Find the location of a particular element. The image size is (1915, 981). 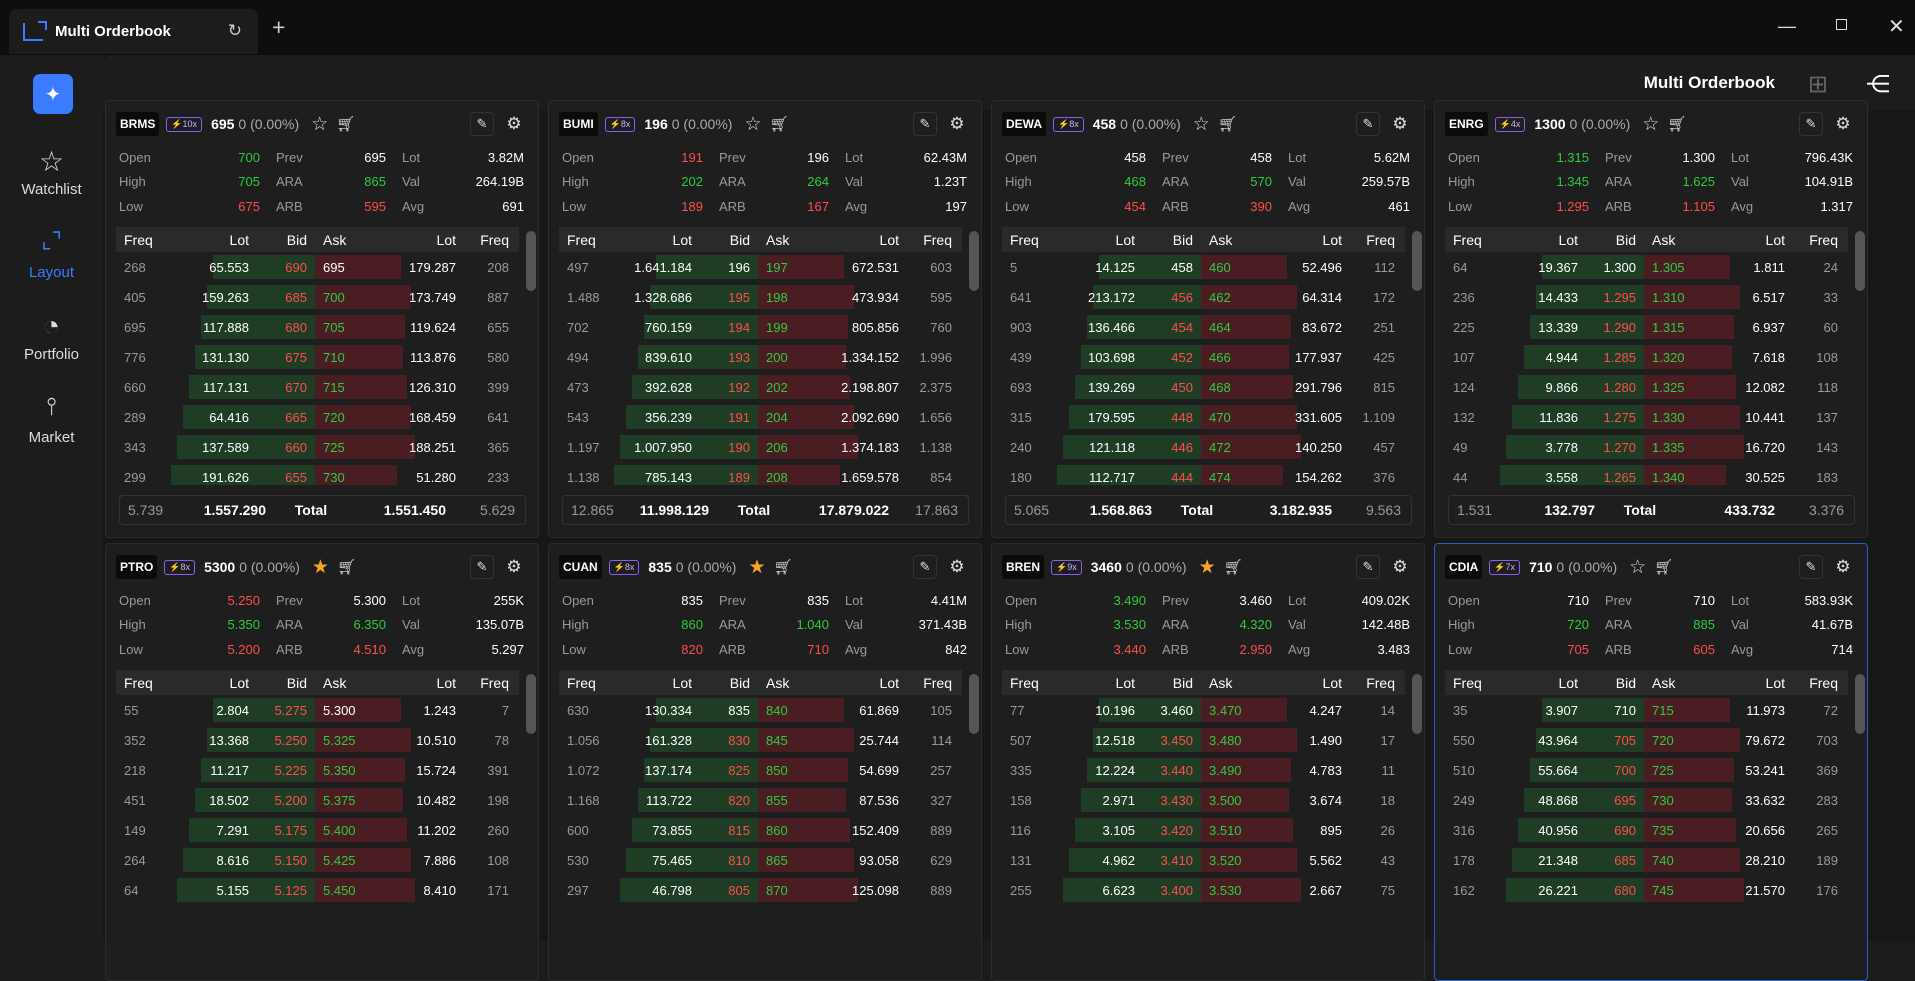

ask-price: 725 is located at coordinates (1663, 770).